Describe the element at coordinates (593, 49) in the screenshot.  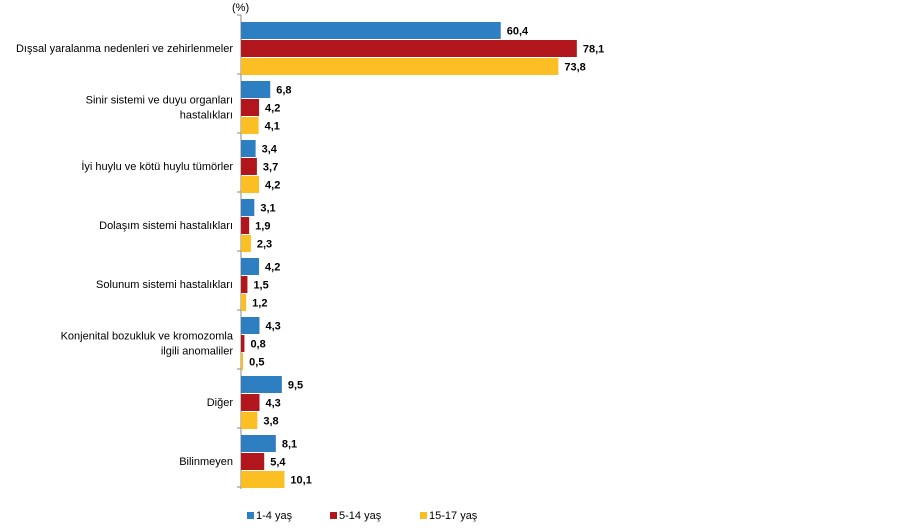
I see `value-label: 78,1` at that location.